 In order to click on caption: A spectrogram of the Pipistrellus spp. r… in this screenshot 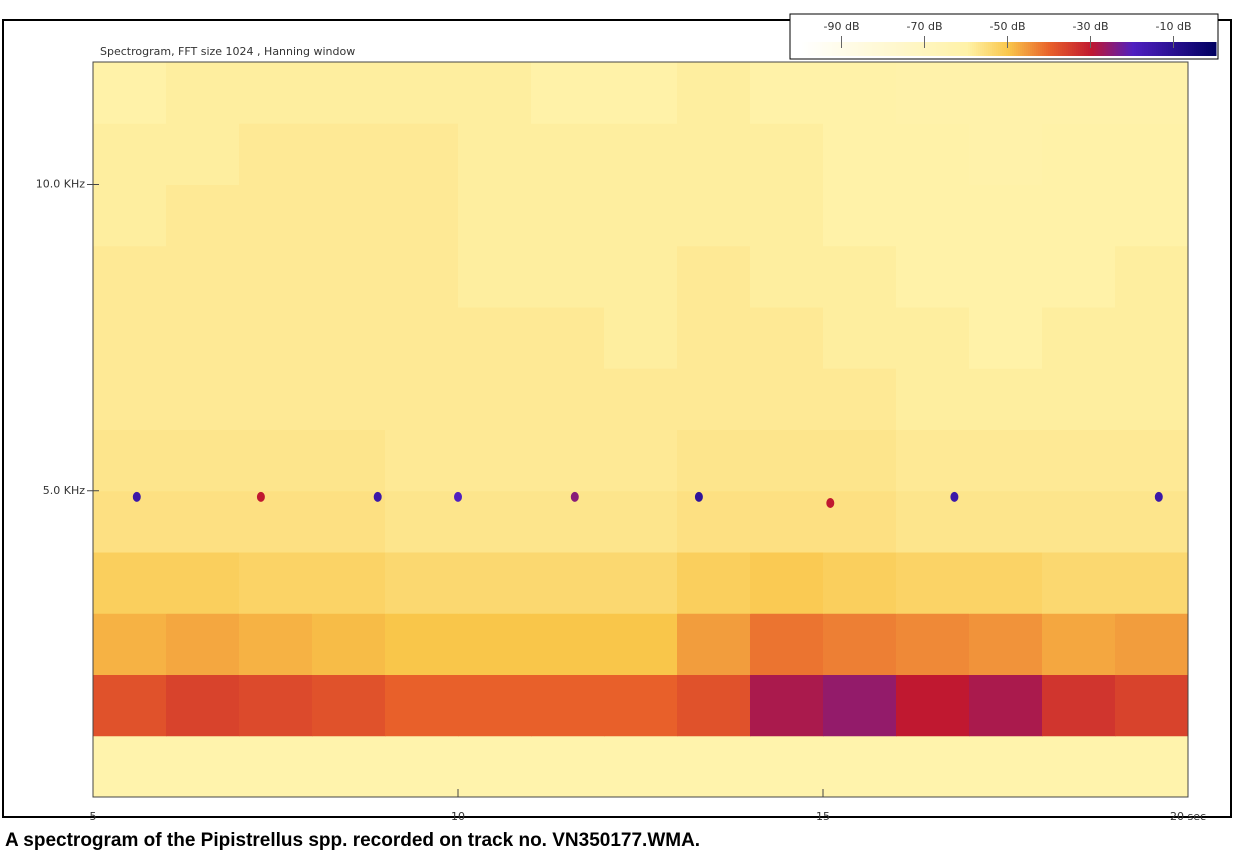, I will do `click(352, 840)`.